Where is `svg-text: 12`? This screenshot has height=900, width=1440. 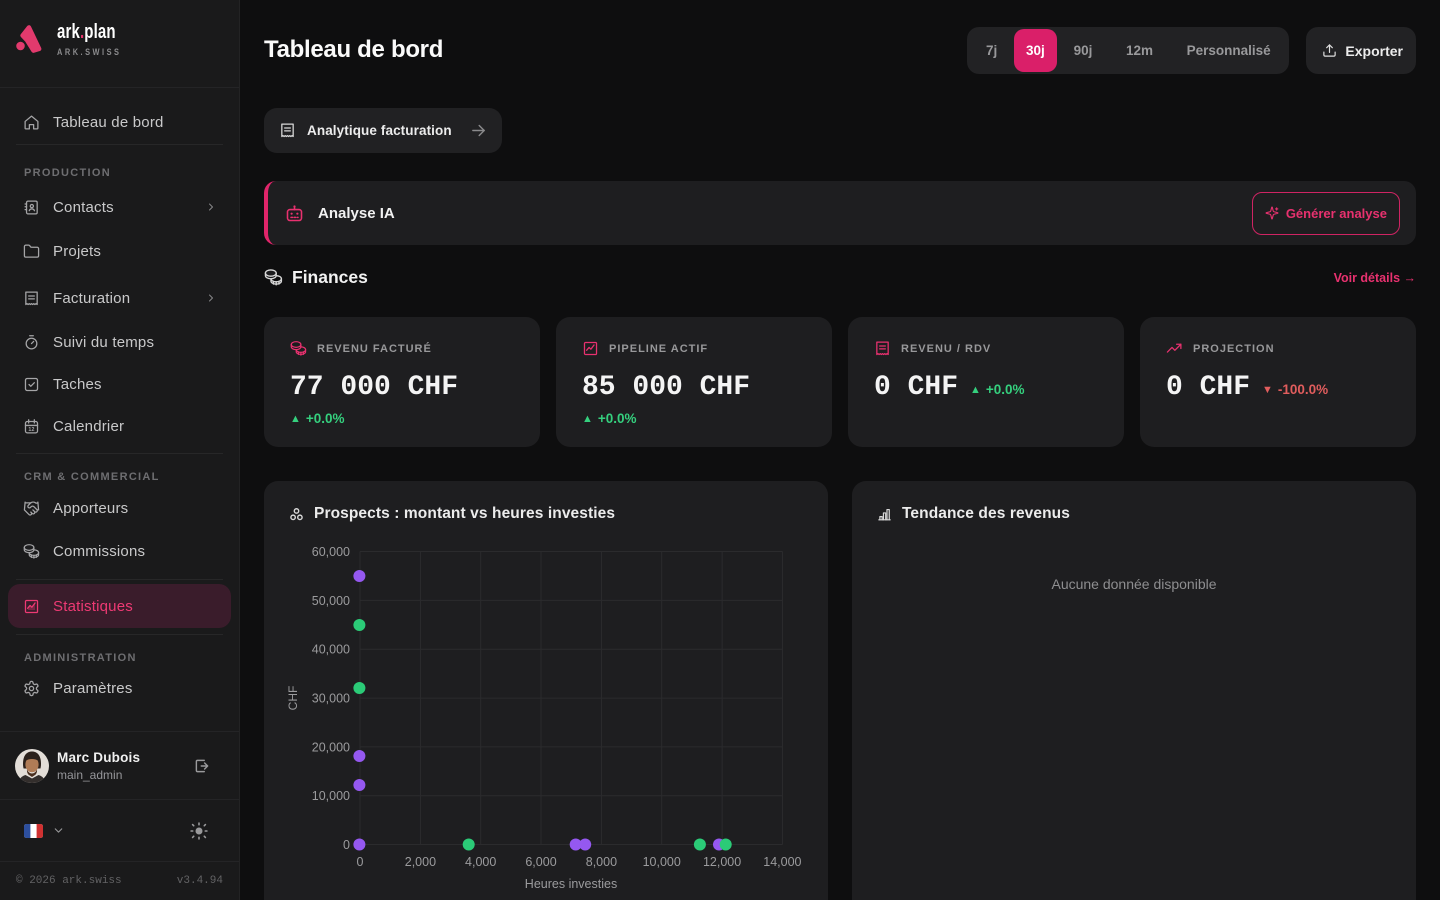
svg-text: 12 is located at coordinates (31, 430).